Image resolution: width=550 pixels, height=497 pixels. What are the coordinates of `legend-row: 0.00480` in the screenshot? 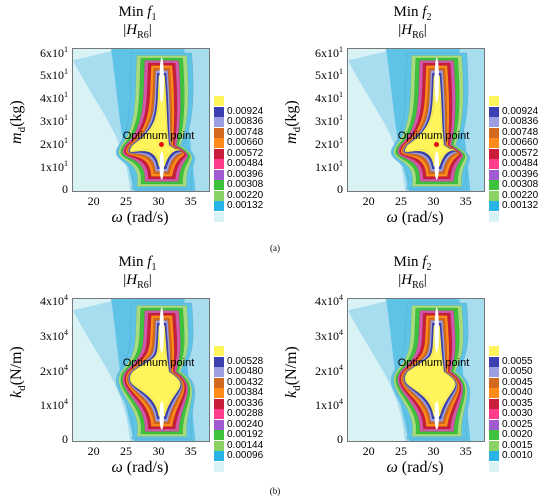 It's located at (249, 372).